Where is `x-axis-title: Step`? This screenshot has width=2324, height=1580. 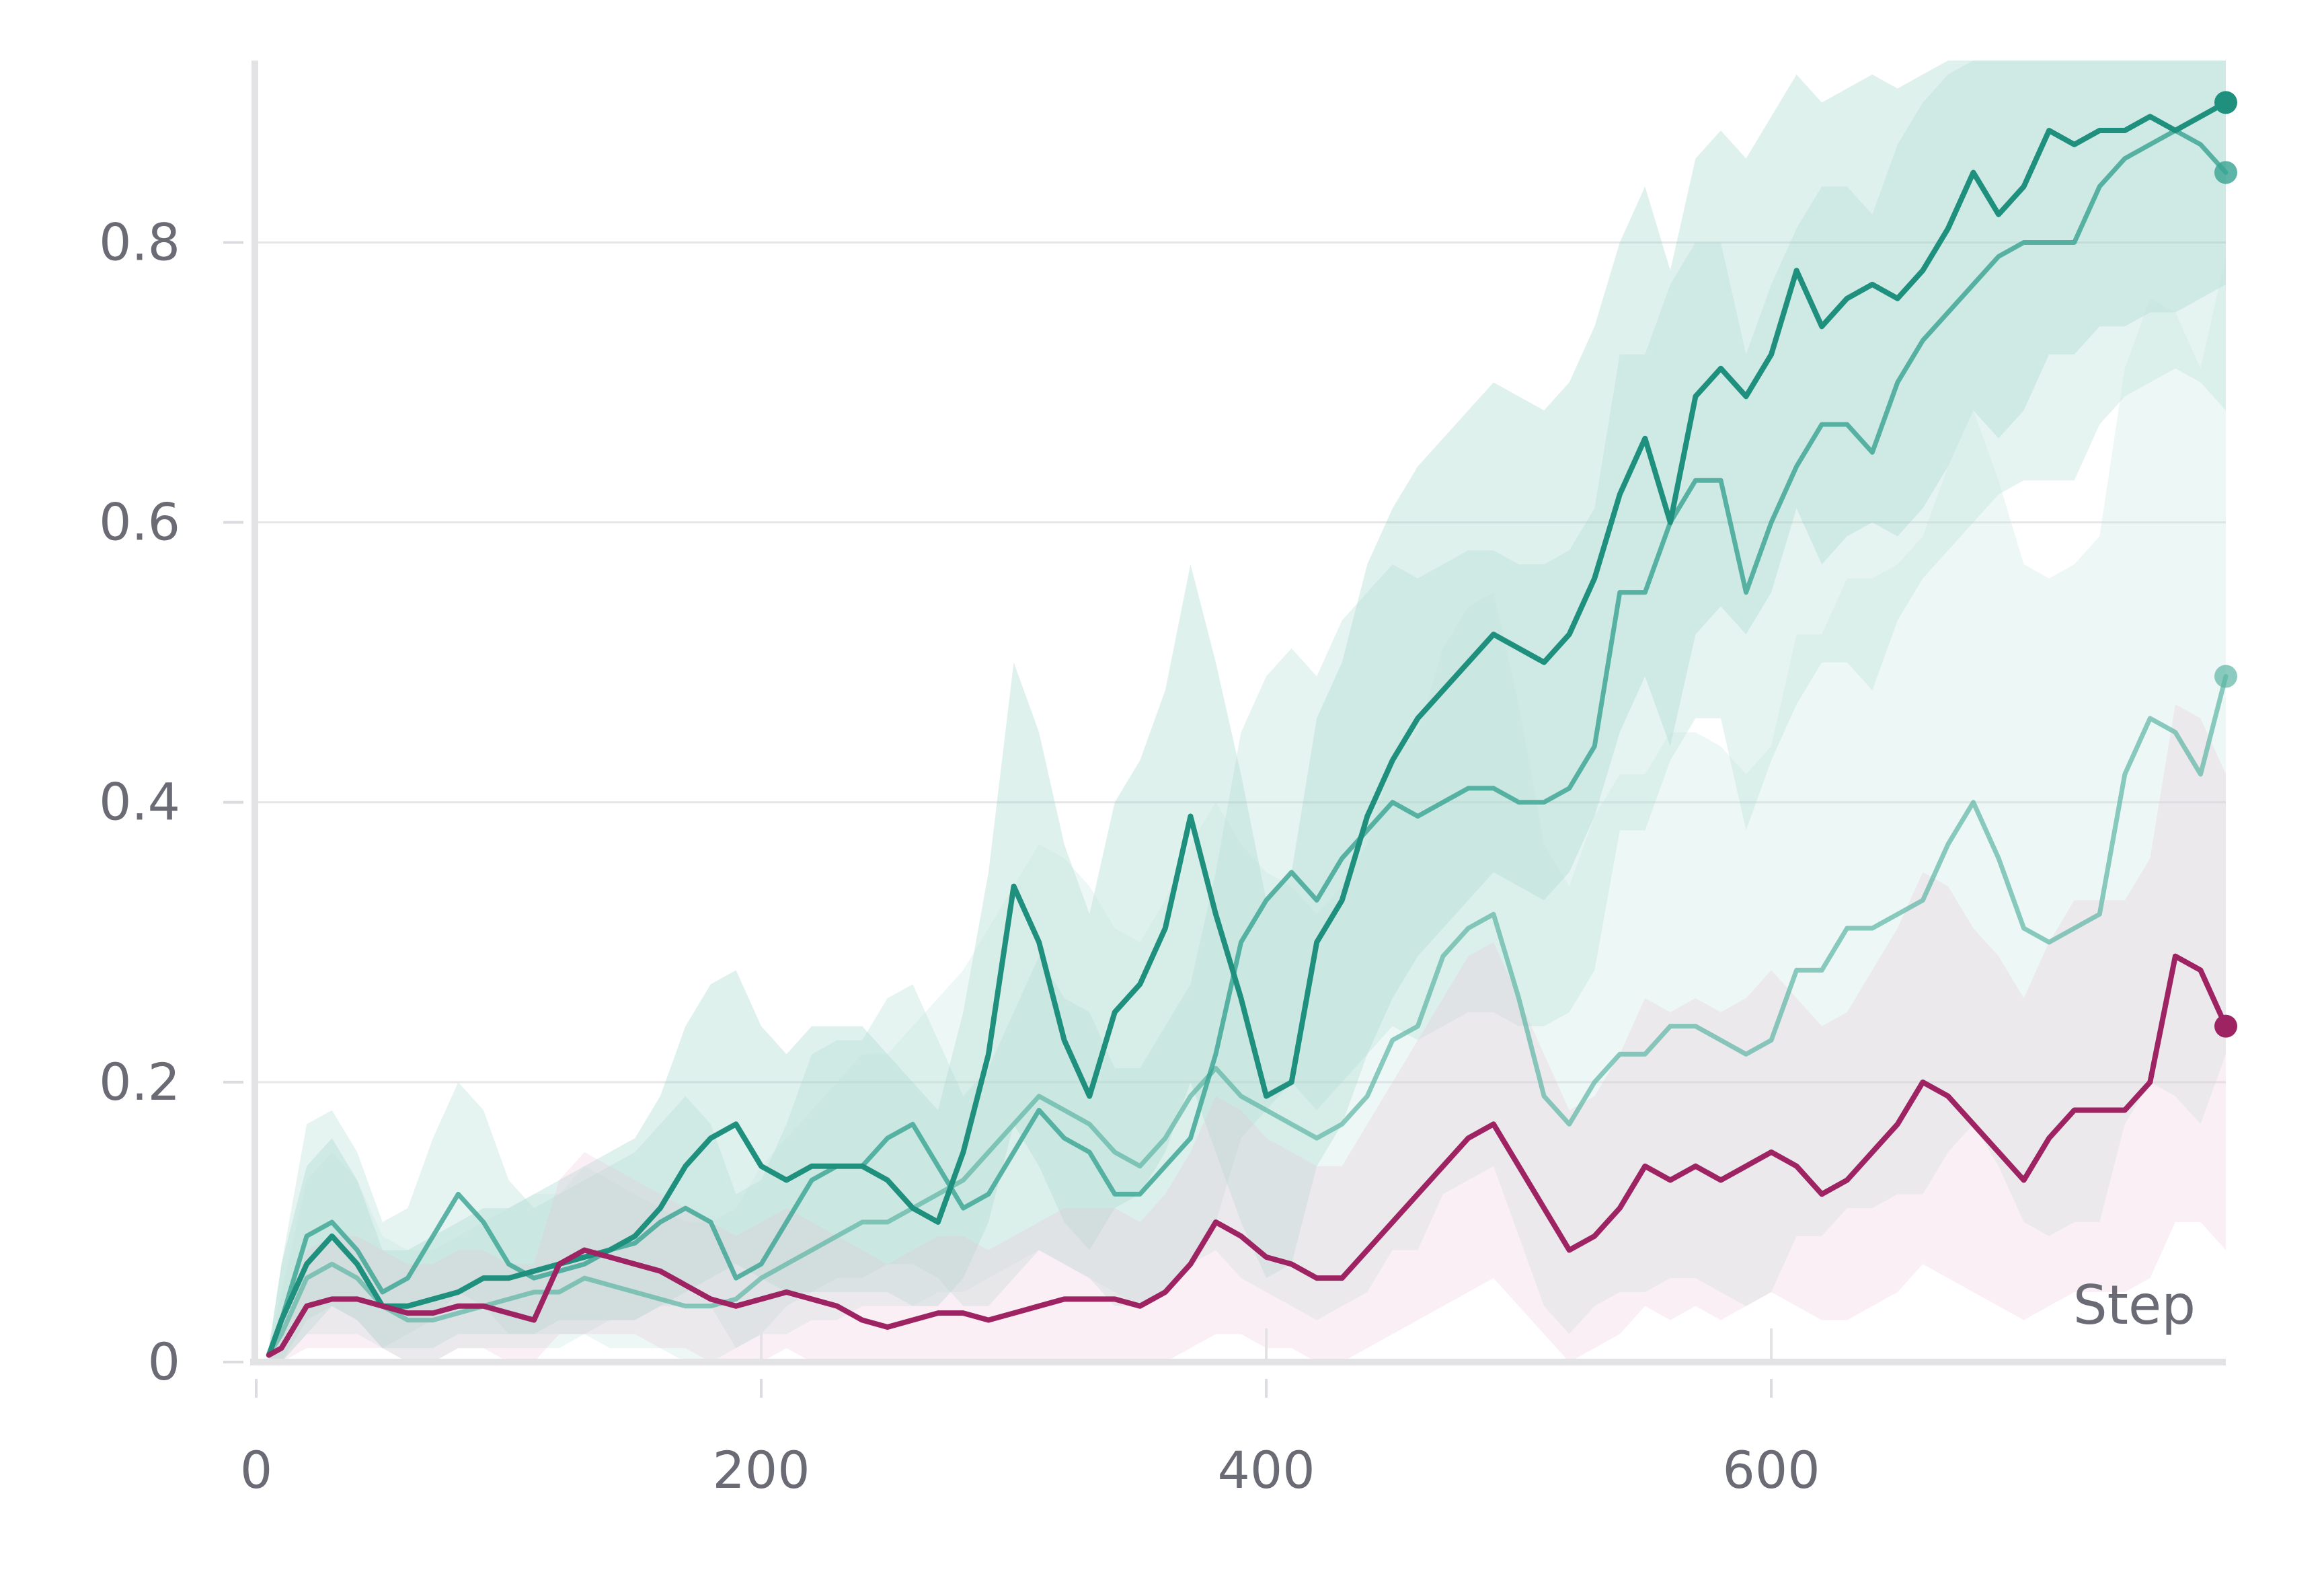
x-axis-title: Step is located at coordinates (2135, 1305).